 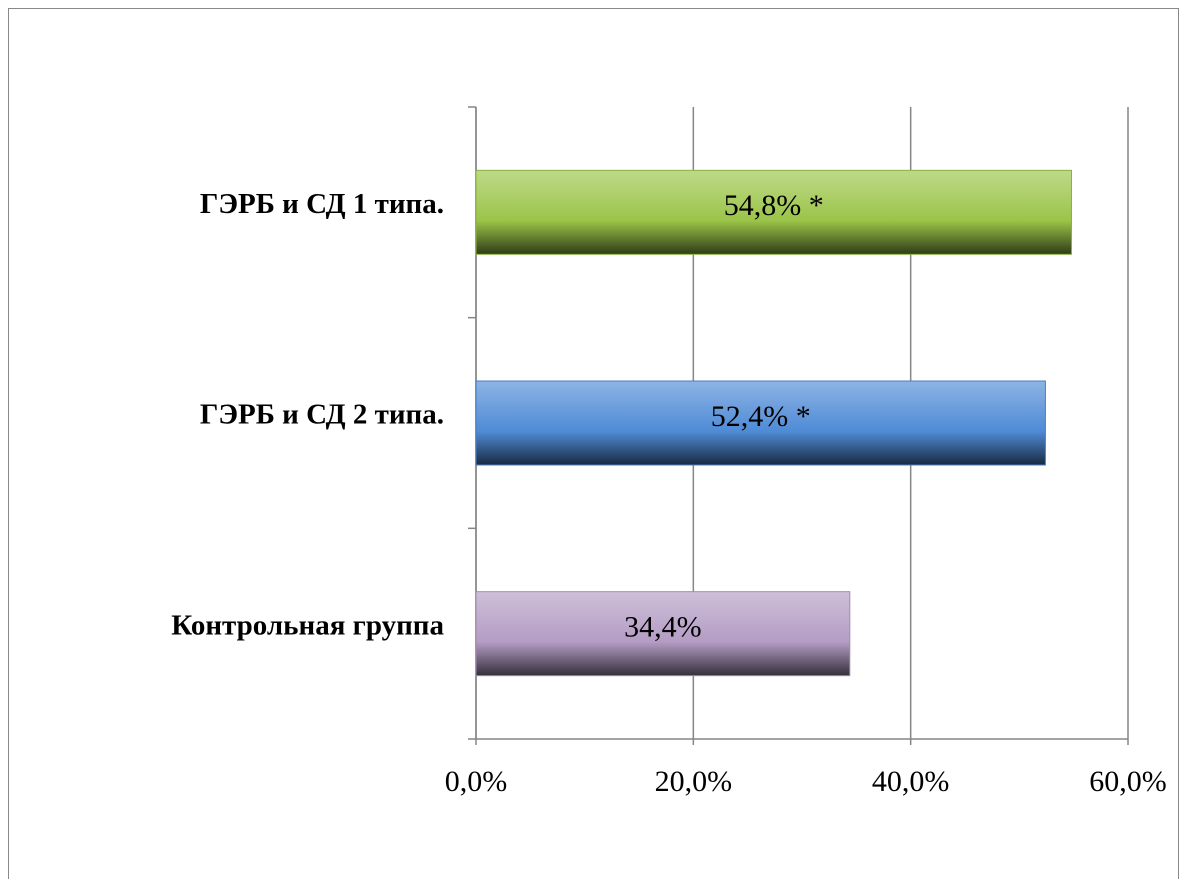 I want to click on value-label: 54,8% *, so click(x=774, y=205).